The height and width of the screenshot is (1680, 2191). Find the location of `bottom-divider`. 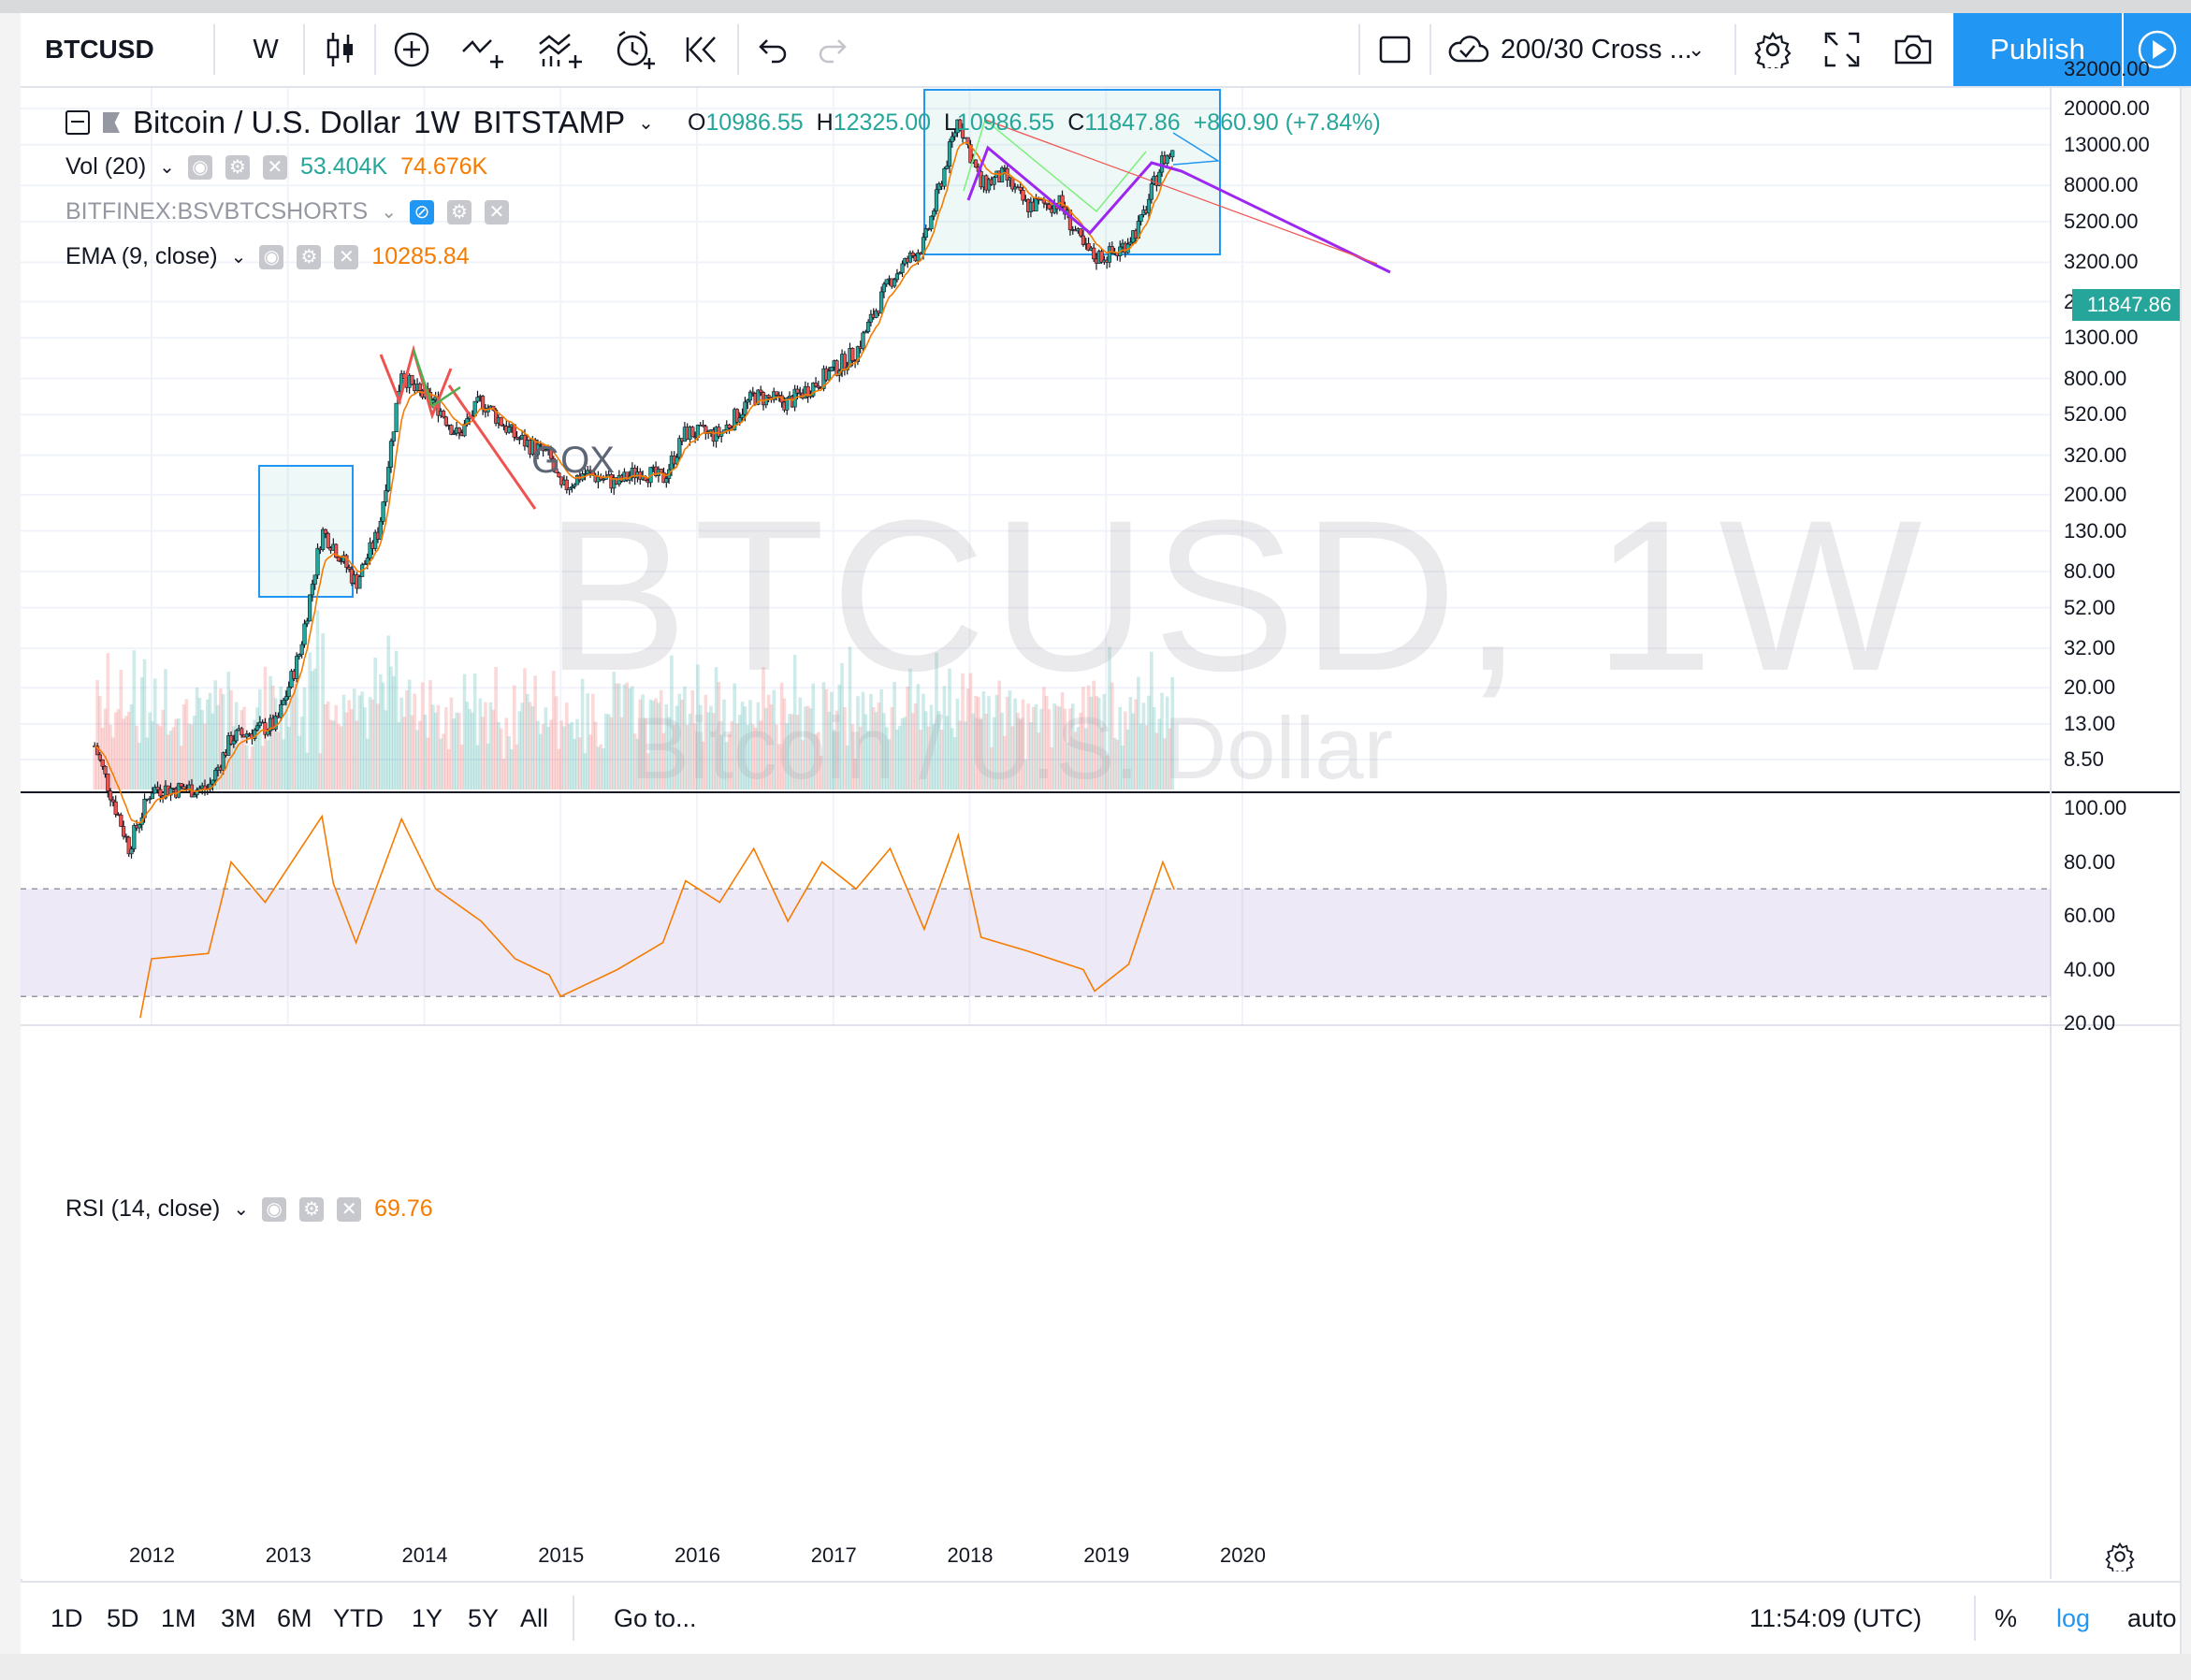

bottom-divider is located at coordinates (1975, 1618).